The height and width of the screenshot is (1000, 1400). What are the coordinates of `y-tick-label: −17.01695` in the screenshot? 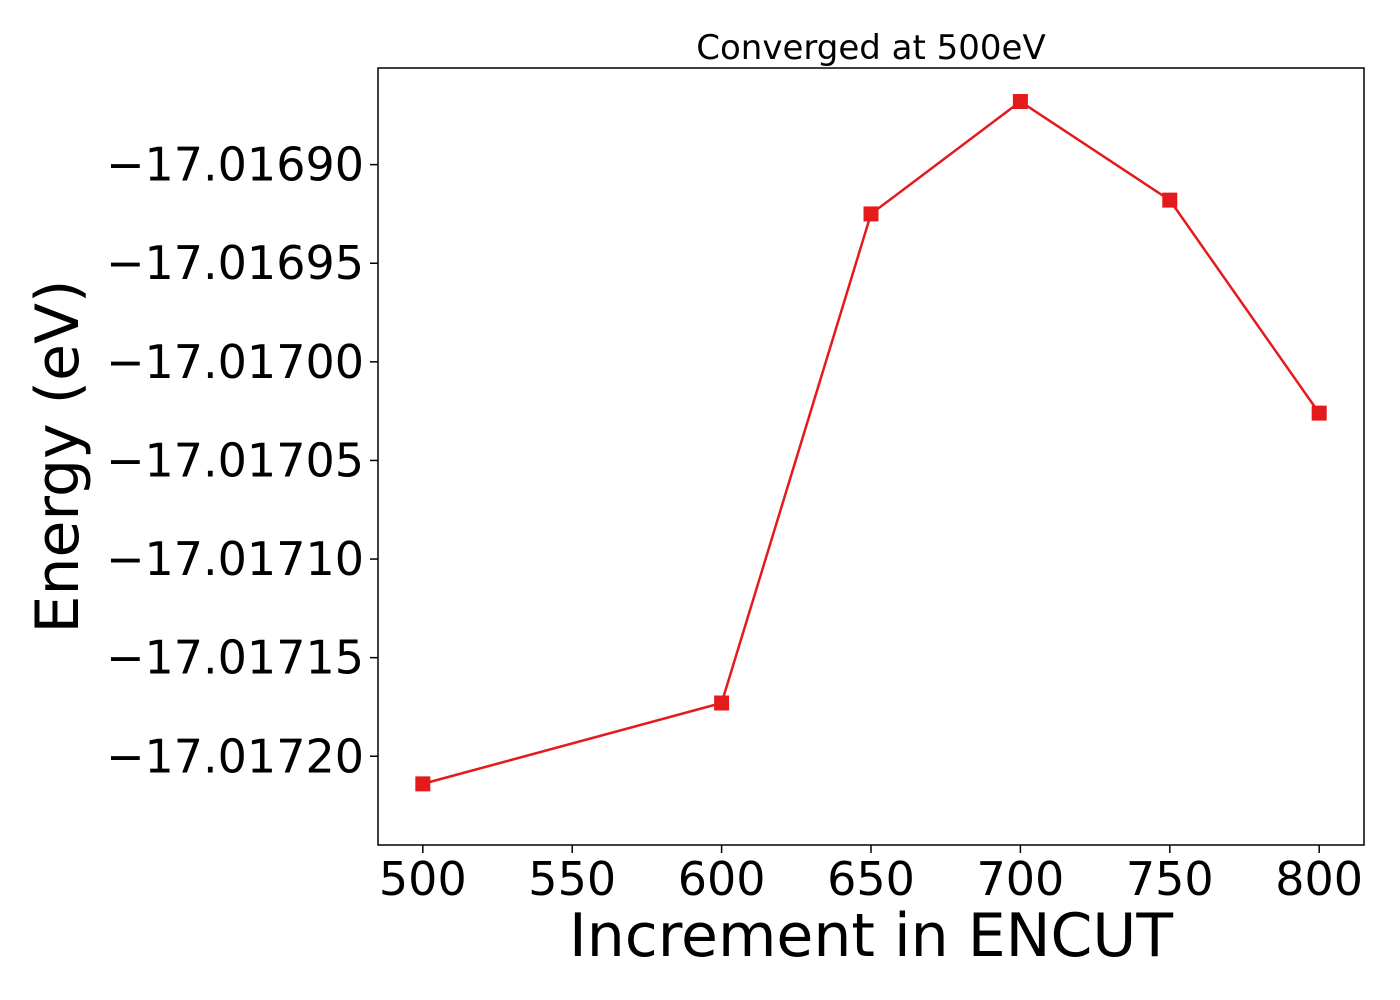 It's located at (235, 263).